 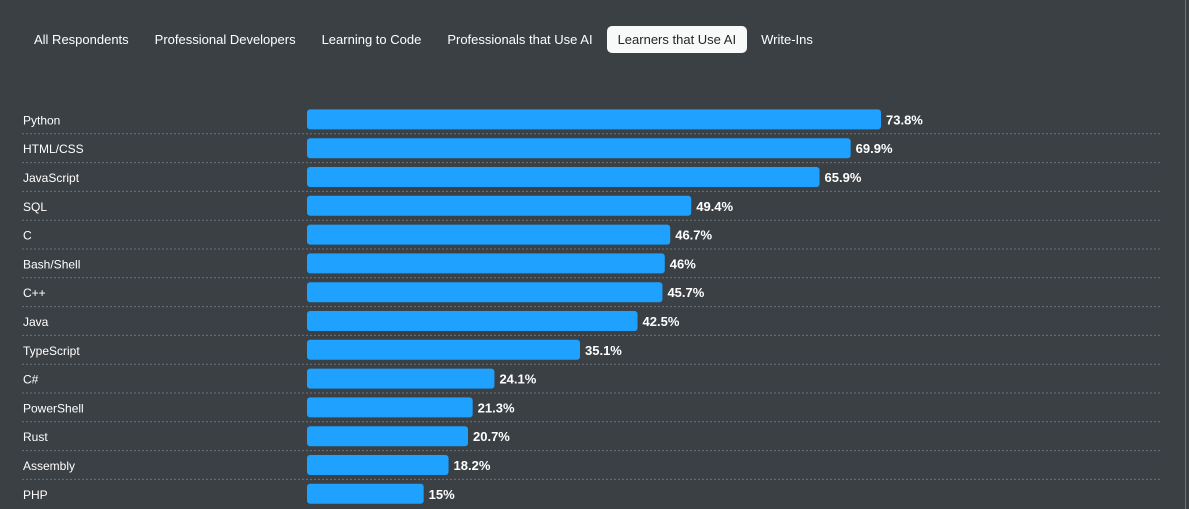 I want to click on category-label: C++, so click(x=34, y=293).